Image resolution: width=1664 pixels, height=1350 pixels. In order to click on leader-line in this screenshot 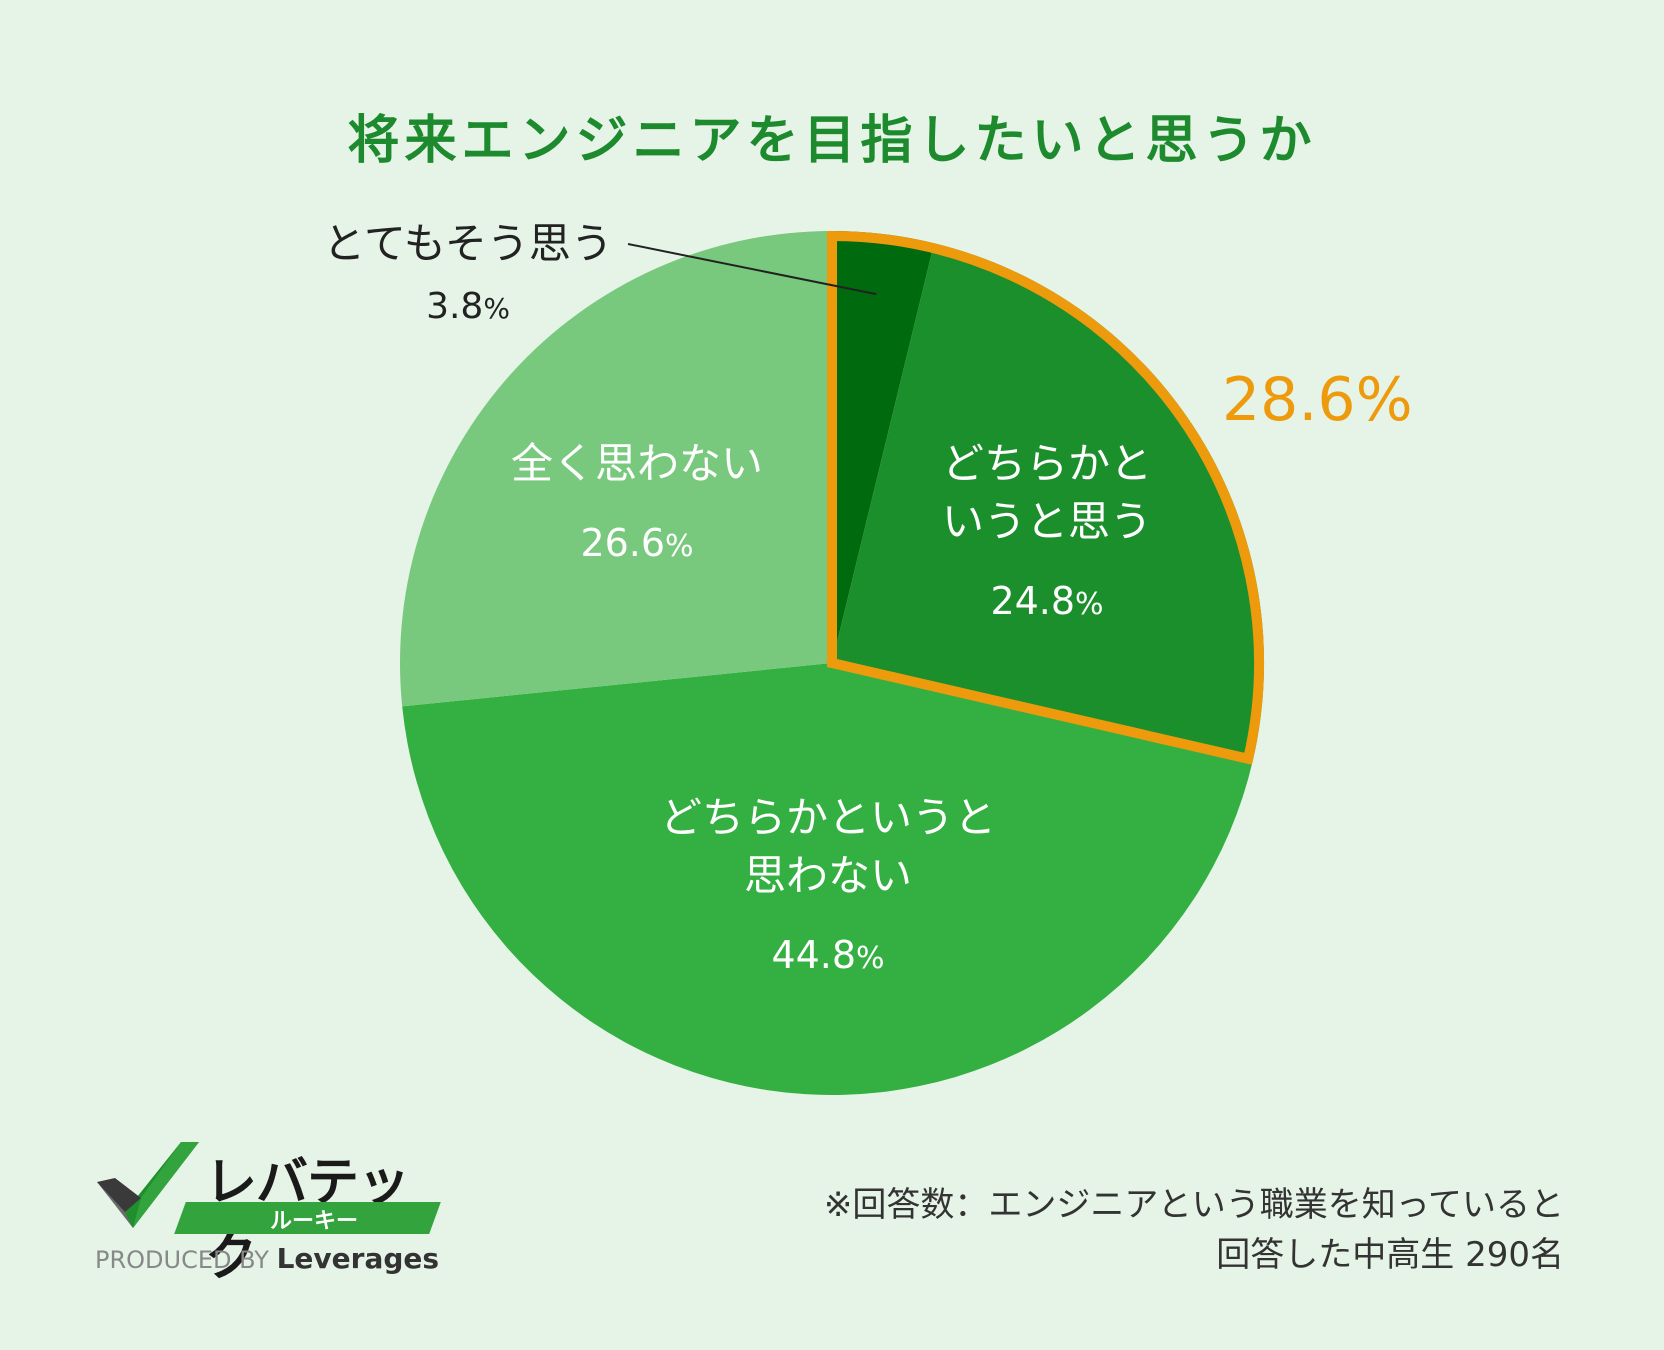, I will do `click(752, 269)`.